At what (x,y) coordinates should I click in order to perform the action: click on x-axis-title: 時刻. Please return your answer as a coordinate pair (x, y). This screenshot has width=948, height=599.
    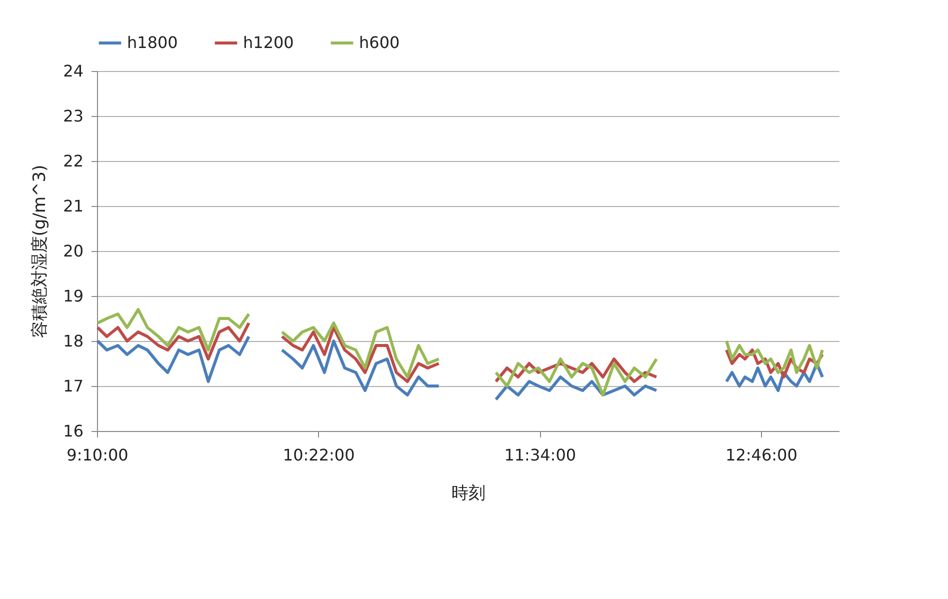
    Looking at the image, I should click on (469, 494).